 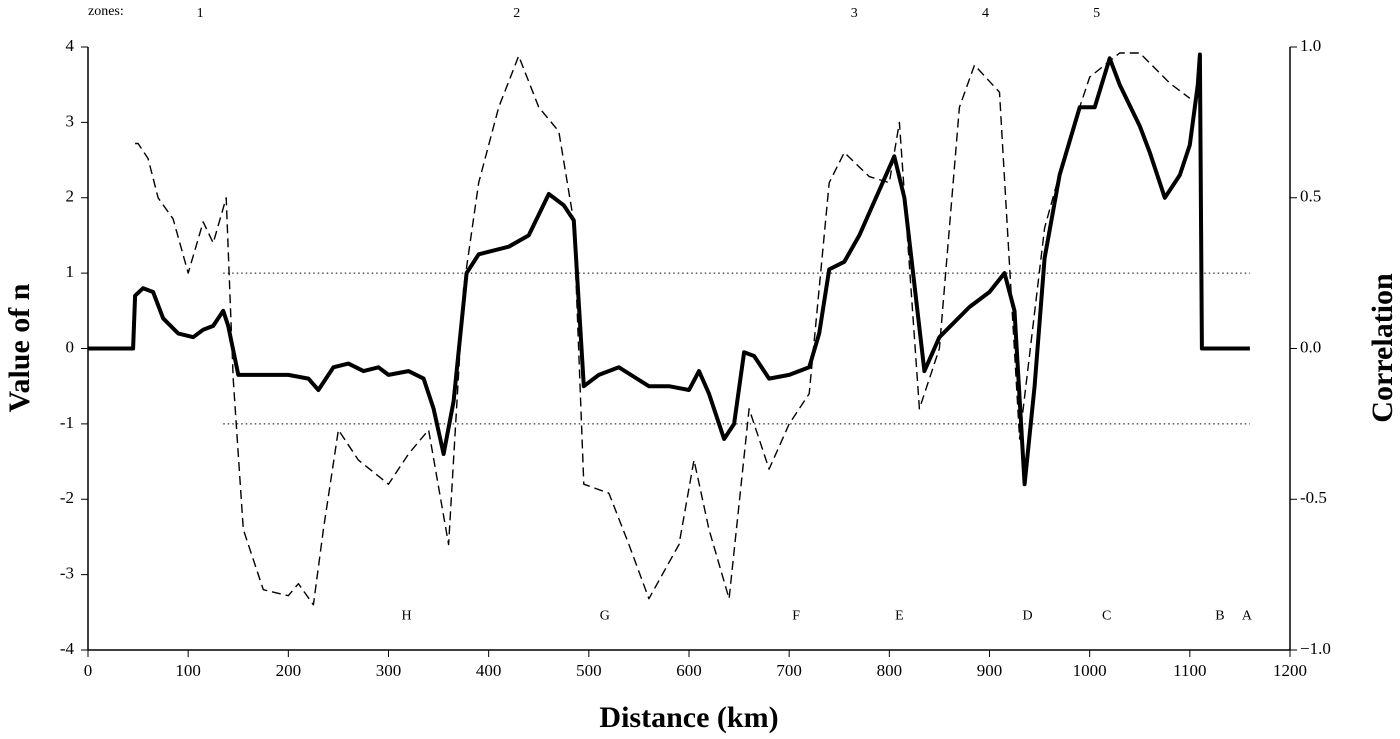 I want to click on zone-label: 3, so click(x=854, y=13).